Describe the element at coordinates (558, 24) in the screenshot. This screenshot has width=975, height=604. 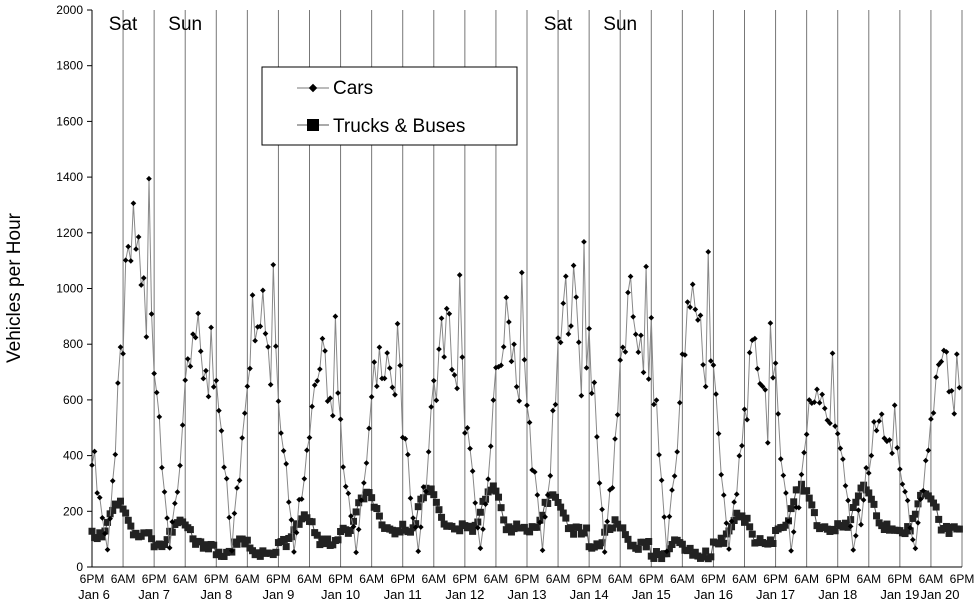
I see `day-annotation: Sat` at that location.